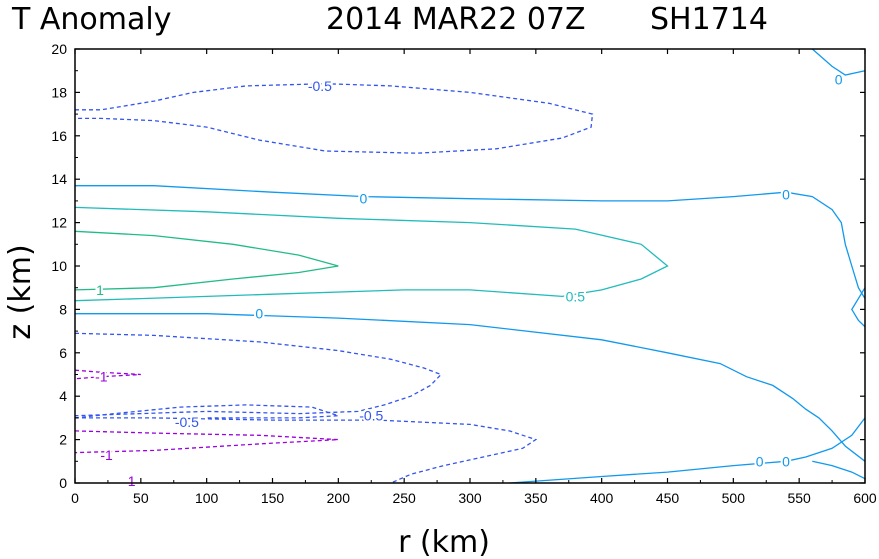 Image resolution: width=879 pixels, height=559 pixels. I want to click on contour-label-9: -0.5, so click(371, 416).